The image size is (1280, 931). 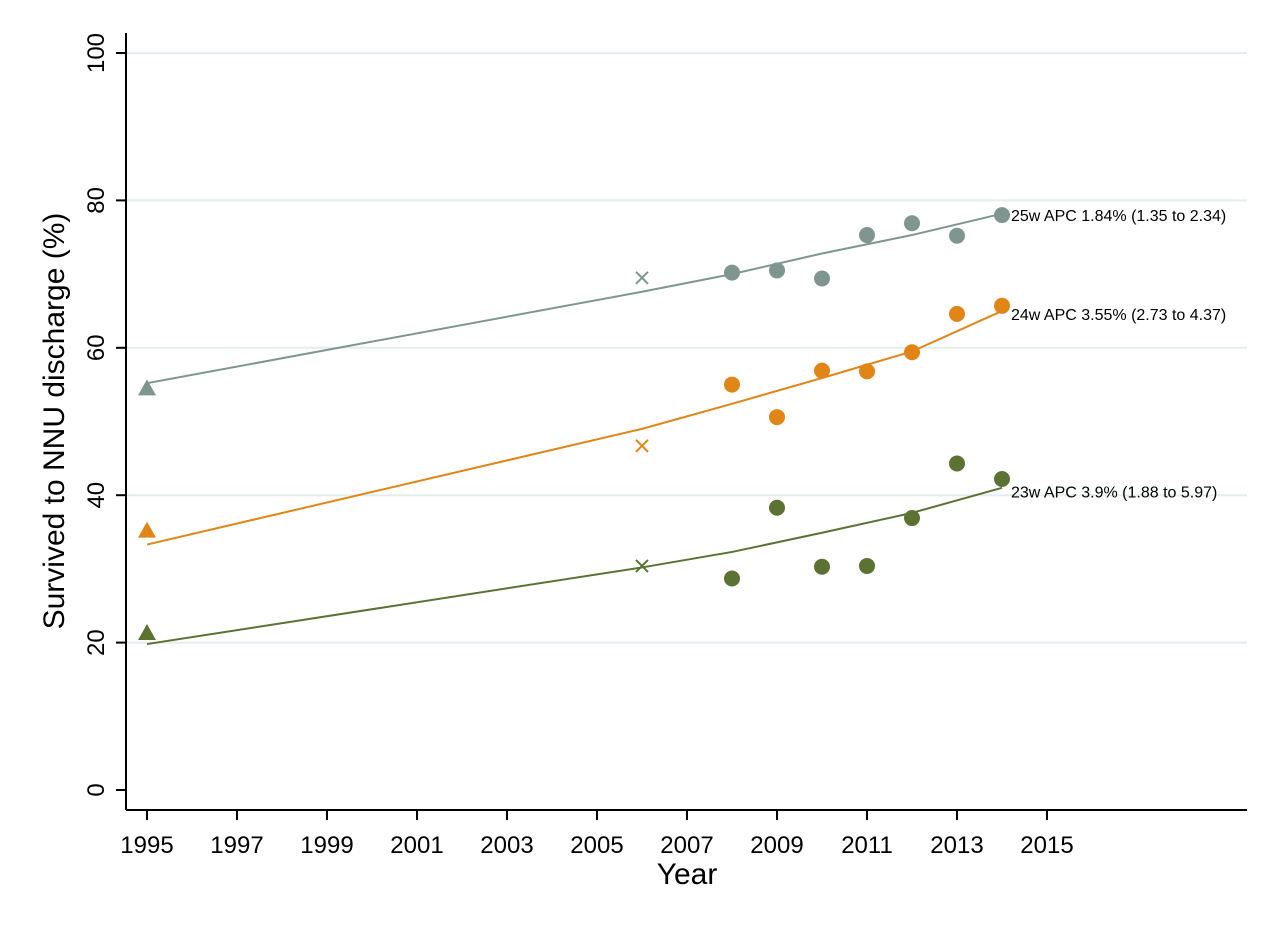 I want to click on x-tick-label: 2007, so click(x=686, y=845).